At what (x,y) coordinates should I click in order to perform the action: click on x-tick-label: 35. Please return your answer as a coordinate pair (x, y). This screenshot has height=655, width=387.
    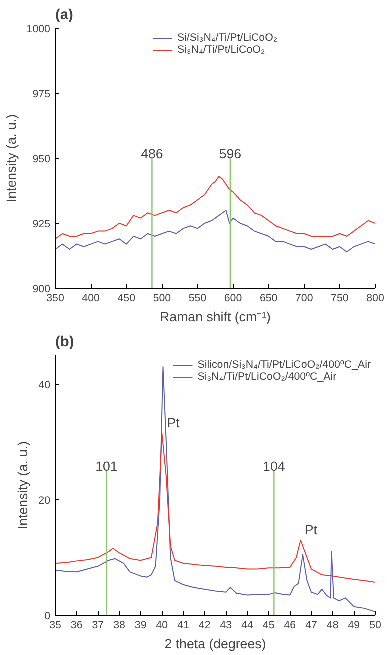
    Looking at the image, I should click on (56, 626).